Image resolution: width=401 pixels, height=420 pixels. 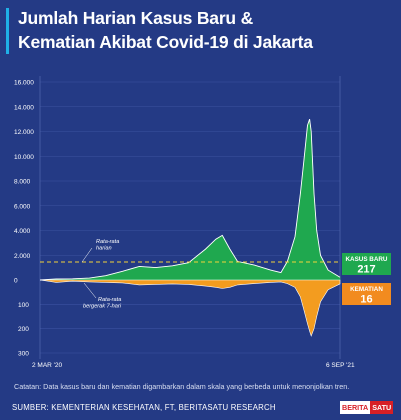 I want to click on y-tick-label: 12.000, so click(x=24, y=132).